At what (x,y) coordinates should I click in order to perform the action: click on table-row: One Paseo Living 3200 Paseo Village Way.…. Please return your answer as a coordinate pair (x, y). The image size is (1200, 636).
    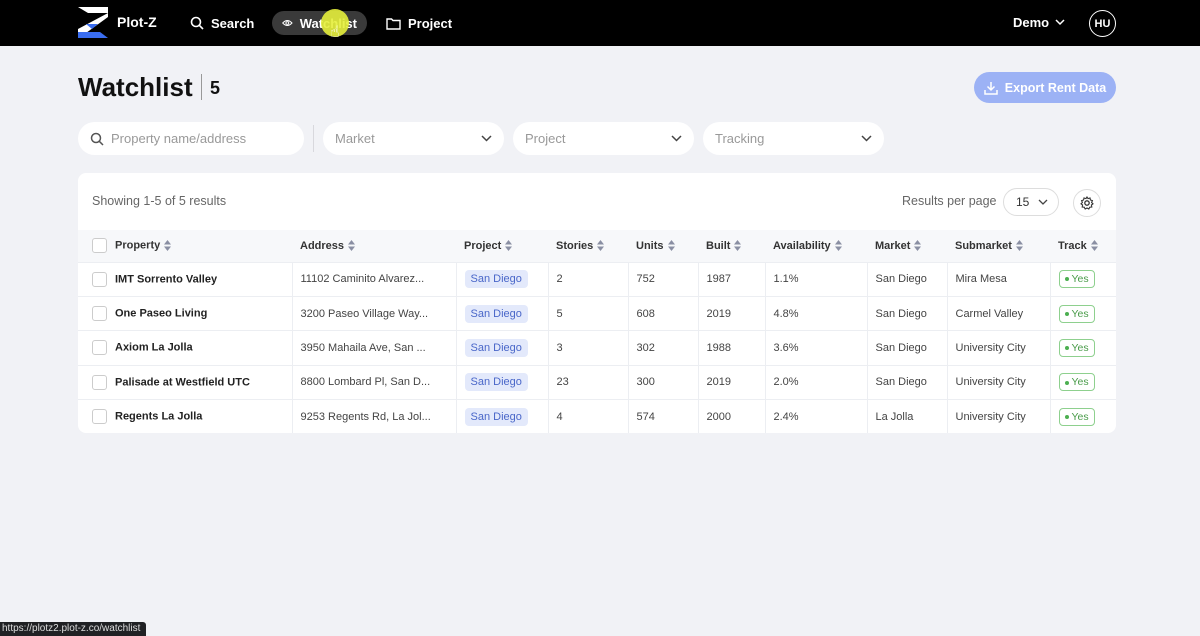
    Looking at the image, I should click on (597, 314).